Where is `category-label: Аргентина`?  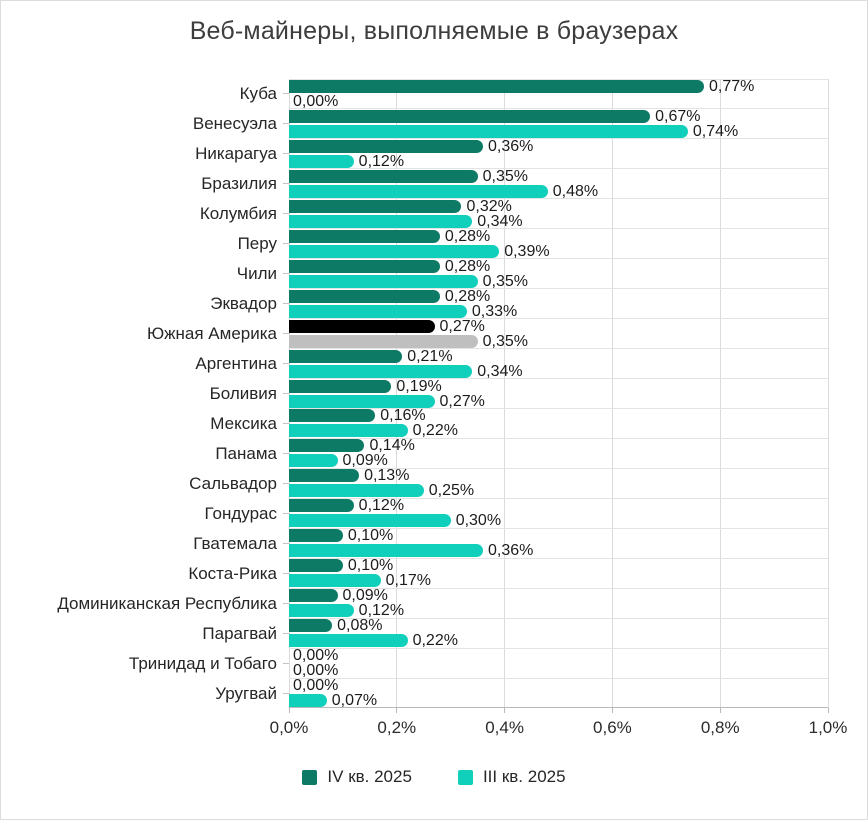
category-label: Аргентина is located at coordinates (236, 364).